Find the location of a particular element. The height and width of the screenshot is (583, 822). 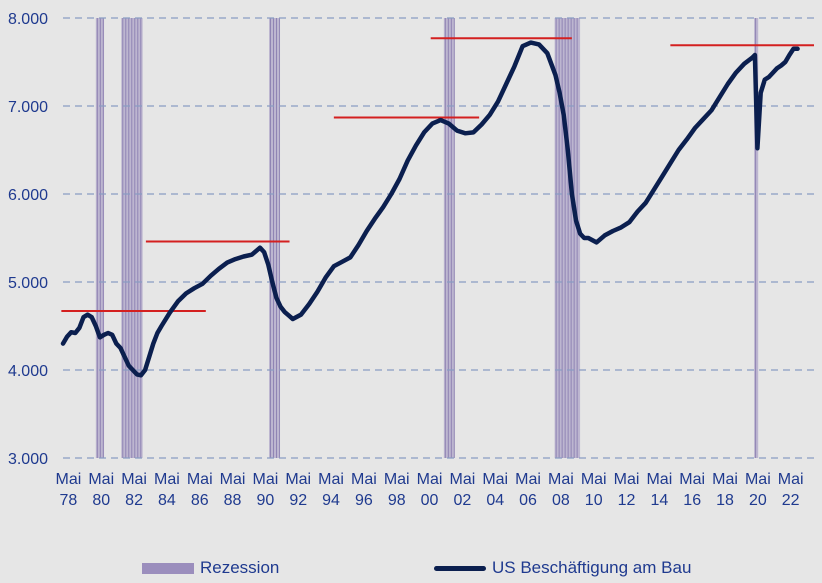

x-tick-month-12: Mai is located at coordinates (462, 479).